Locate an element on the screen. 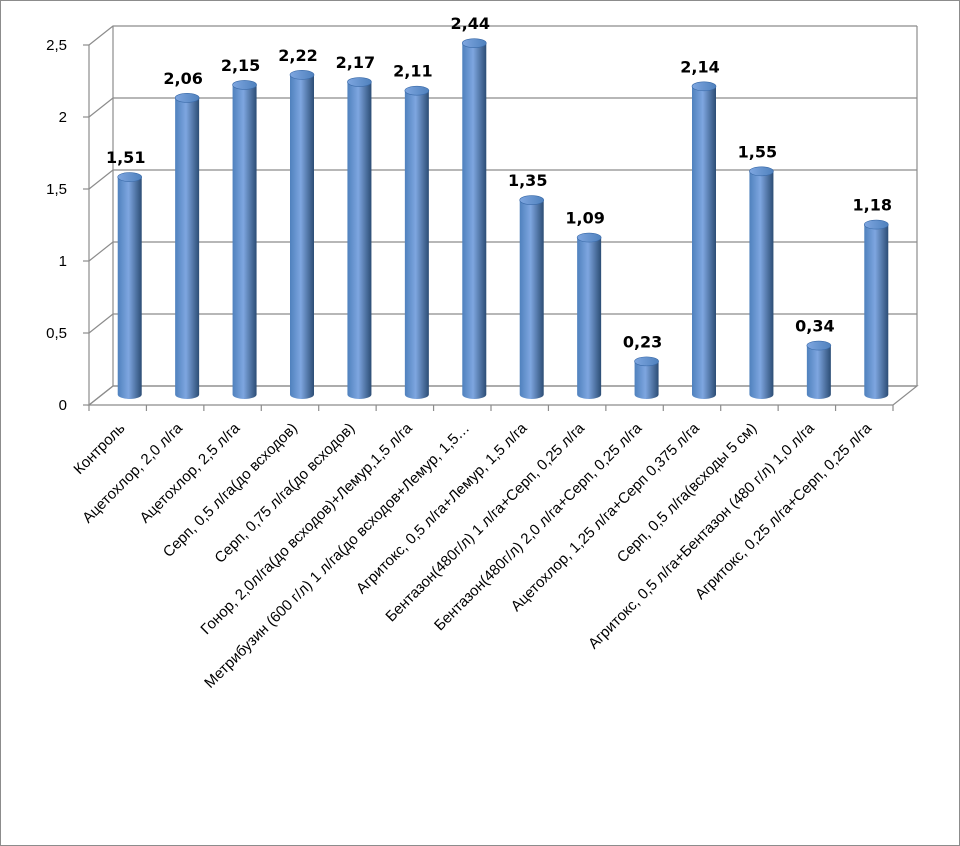  data-label: 2,15 is located at coordinates (240, 65).